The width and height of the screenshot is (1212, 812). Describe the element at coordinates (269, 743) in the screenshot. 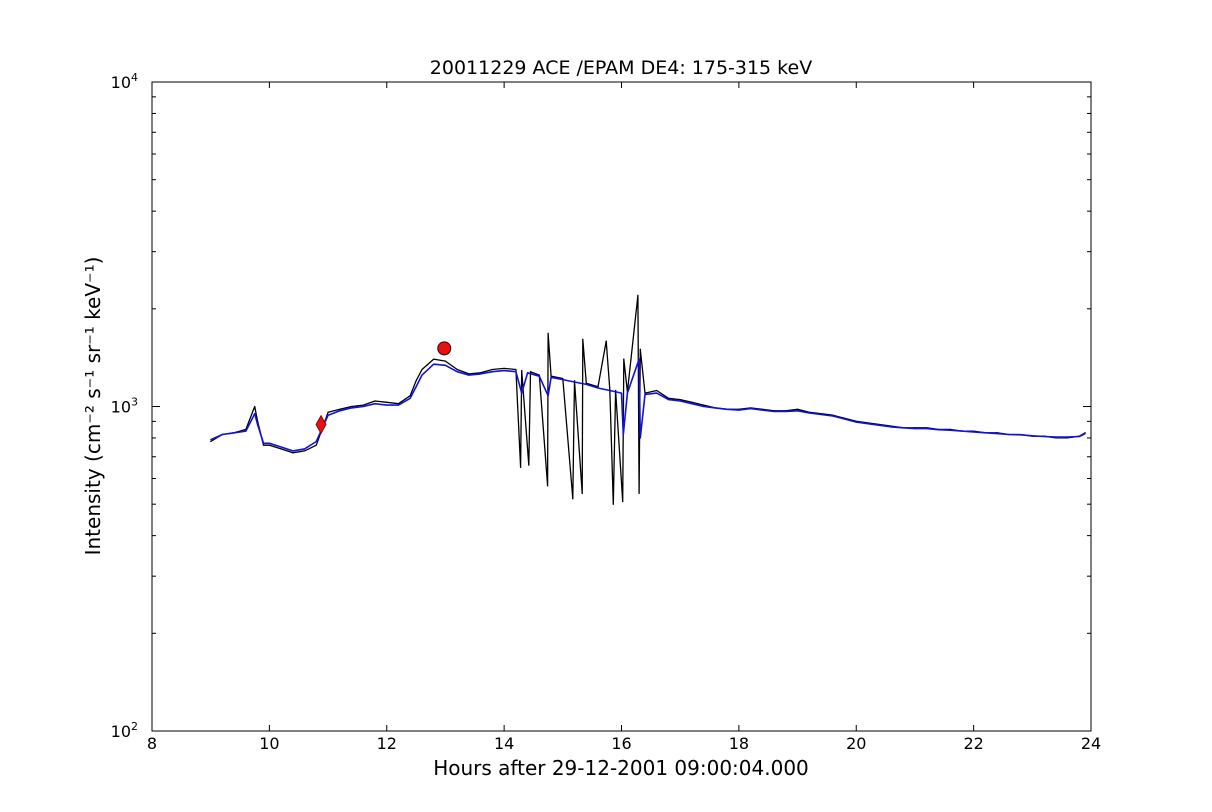

I see `x-tick-label: 10` at that location.